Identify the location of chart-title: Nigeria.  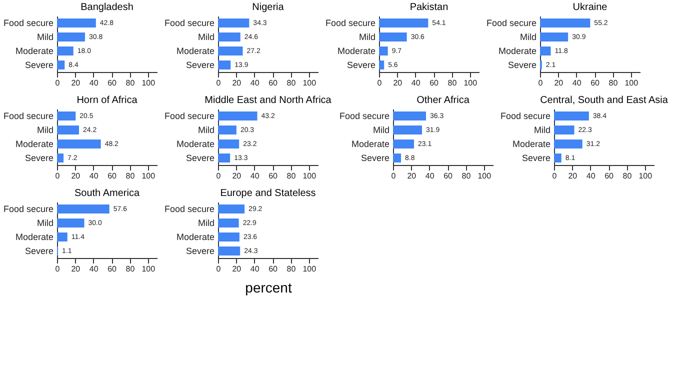
(268, 7).